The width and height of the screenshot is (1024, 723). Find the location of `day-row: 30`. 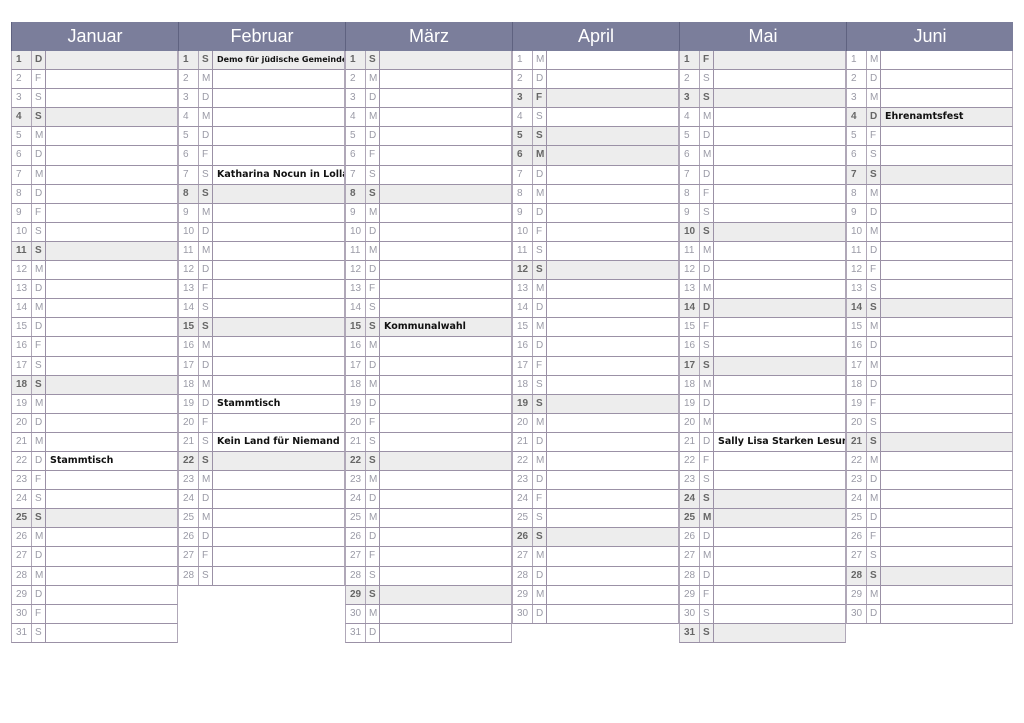

day-row: 30 is located at coordinates (428, 614).